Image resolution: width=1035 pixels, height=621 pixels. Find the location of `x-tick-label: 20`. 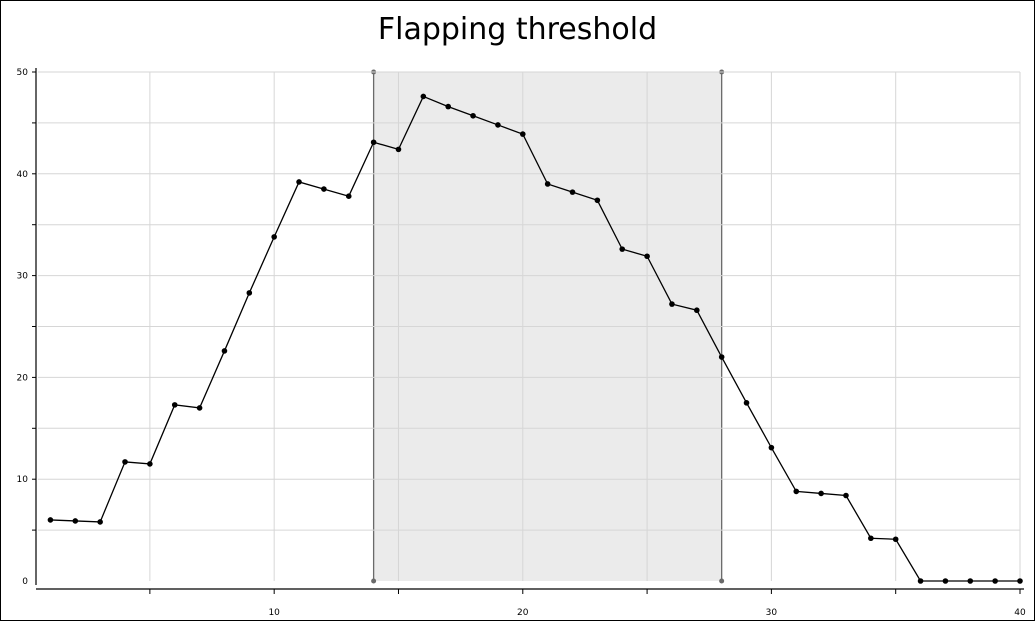

x-tick-label: 20 is located at coordinates (523, 613).